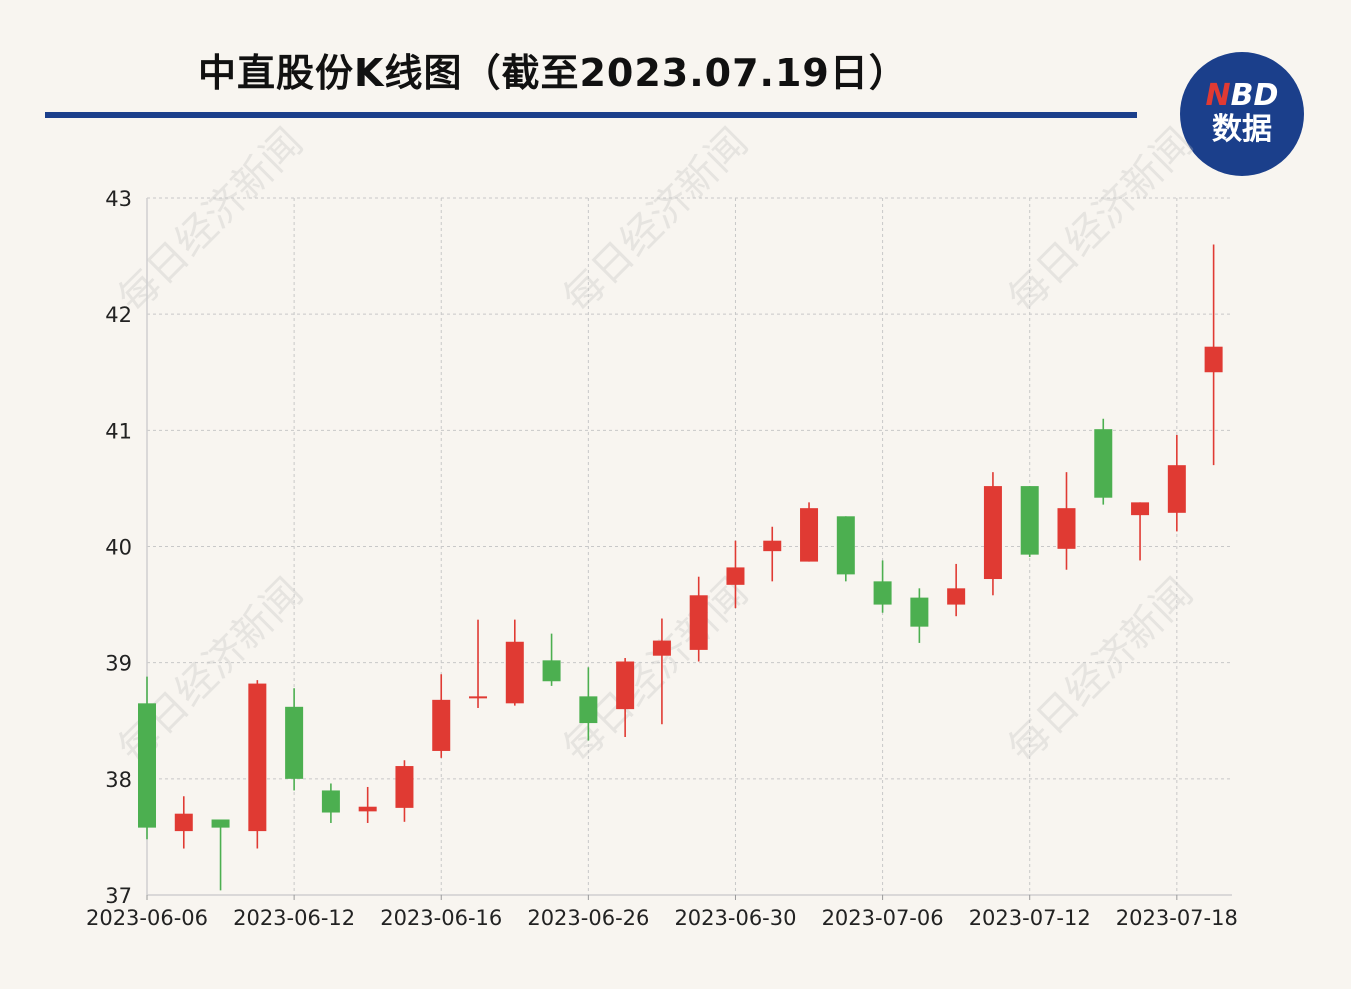  Describe the element at coordinates (1030, 918) in the screenshot. I see `x-tick-label: 2023-07-12` at that location.